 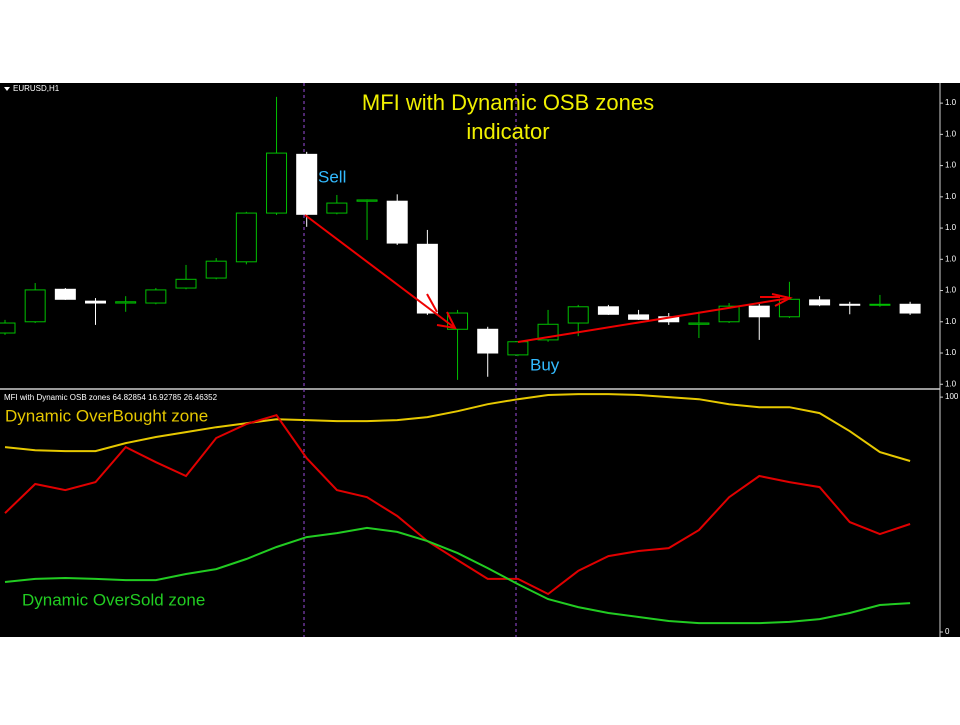 What do you see at coordinates (947, 631) in the screenshot?
I see `y-tick-label: 0` at bounding box center [947, 631].